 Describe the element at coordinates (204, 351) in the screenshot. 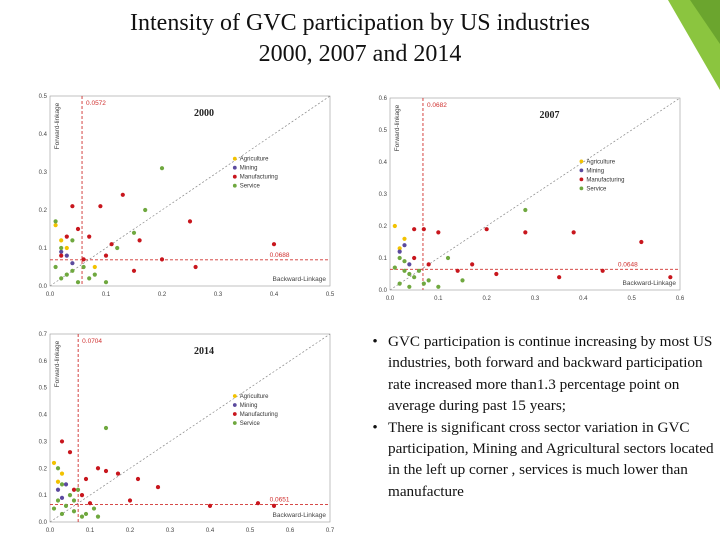

I see `chart-title: 2014` at that location.